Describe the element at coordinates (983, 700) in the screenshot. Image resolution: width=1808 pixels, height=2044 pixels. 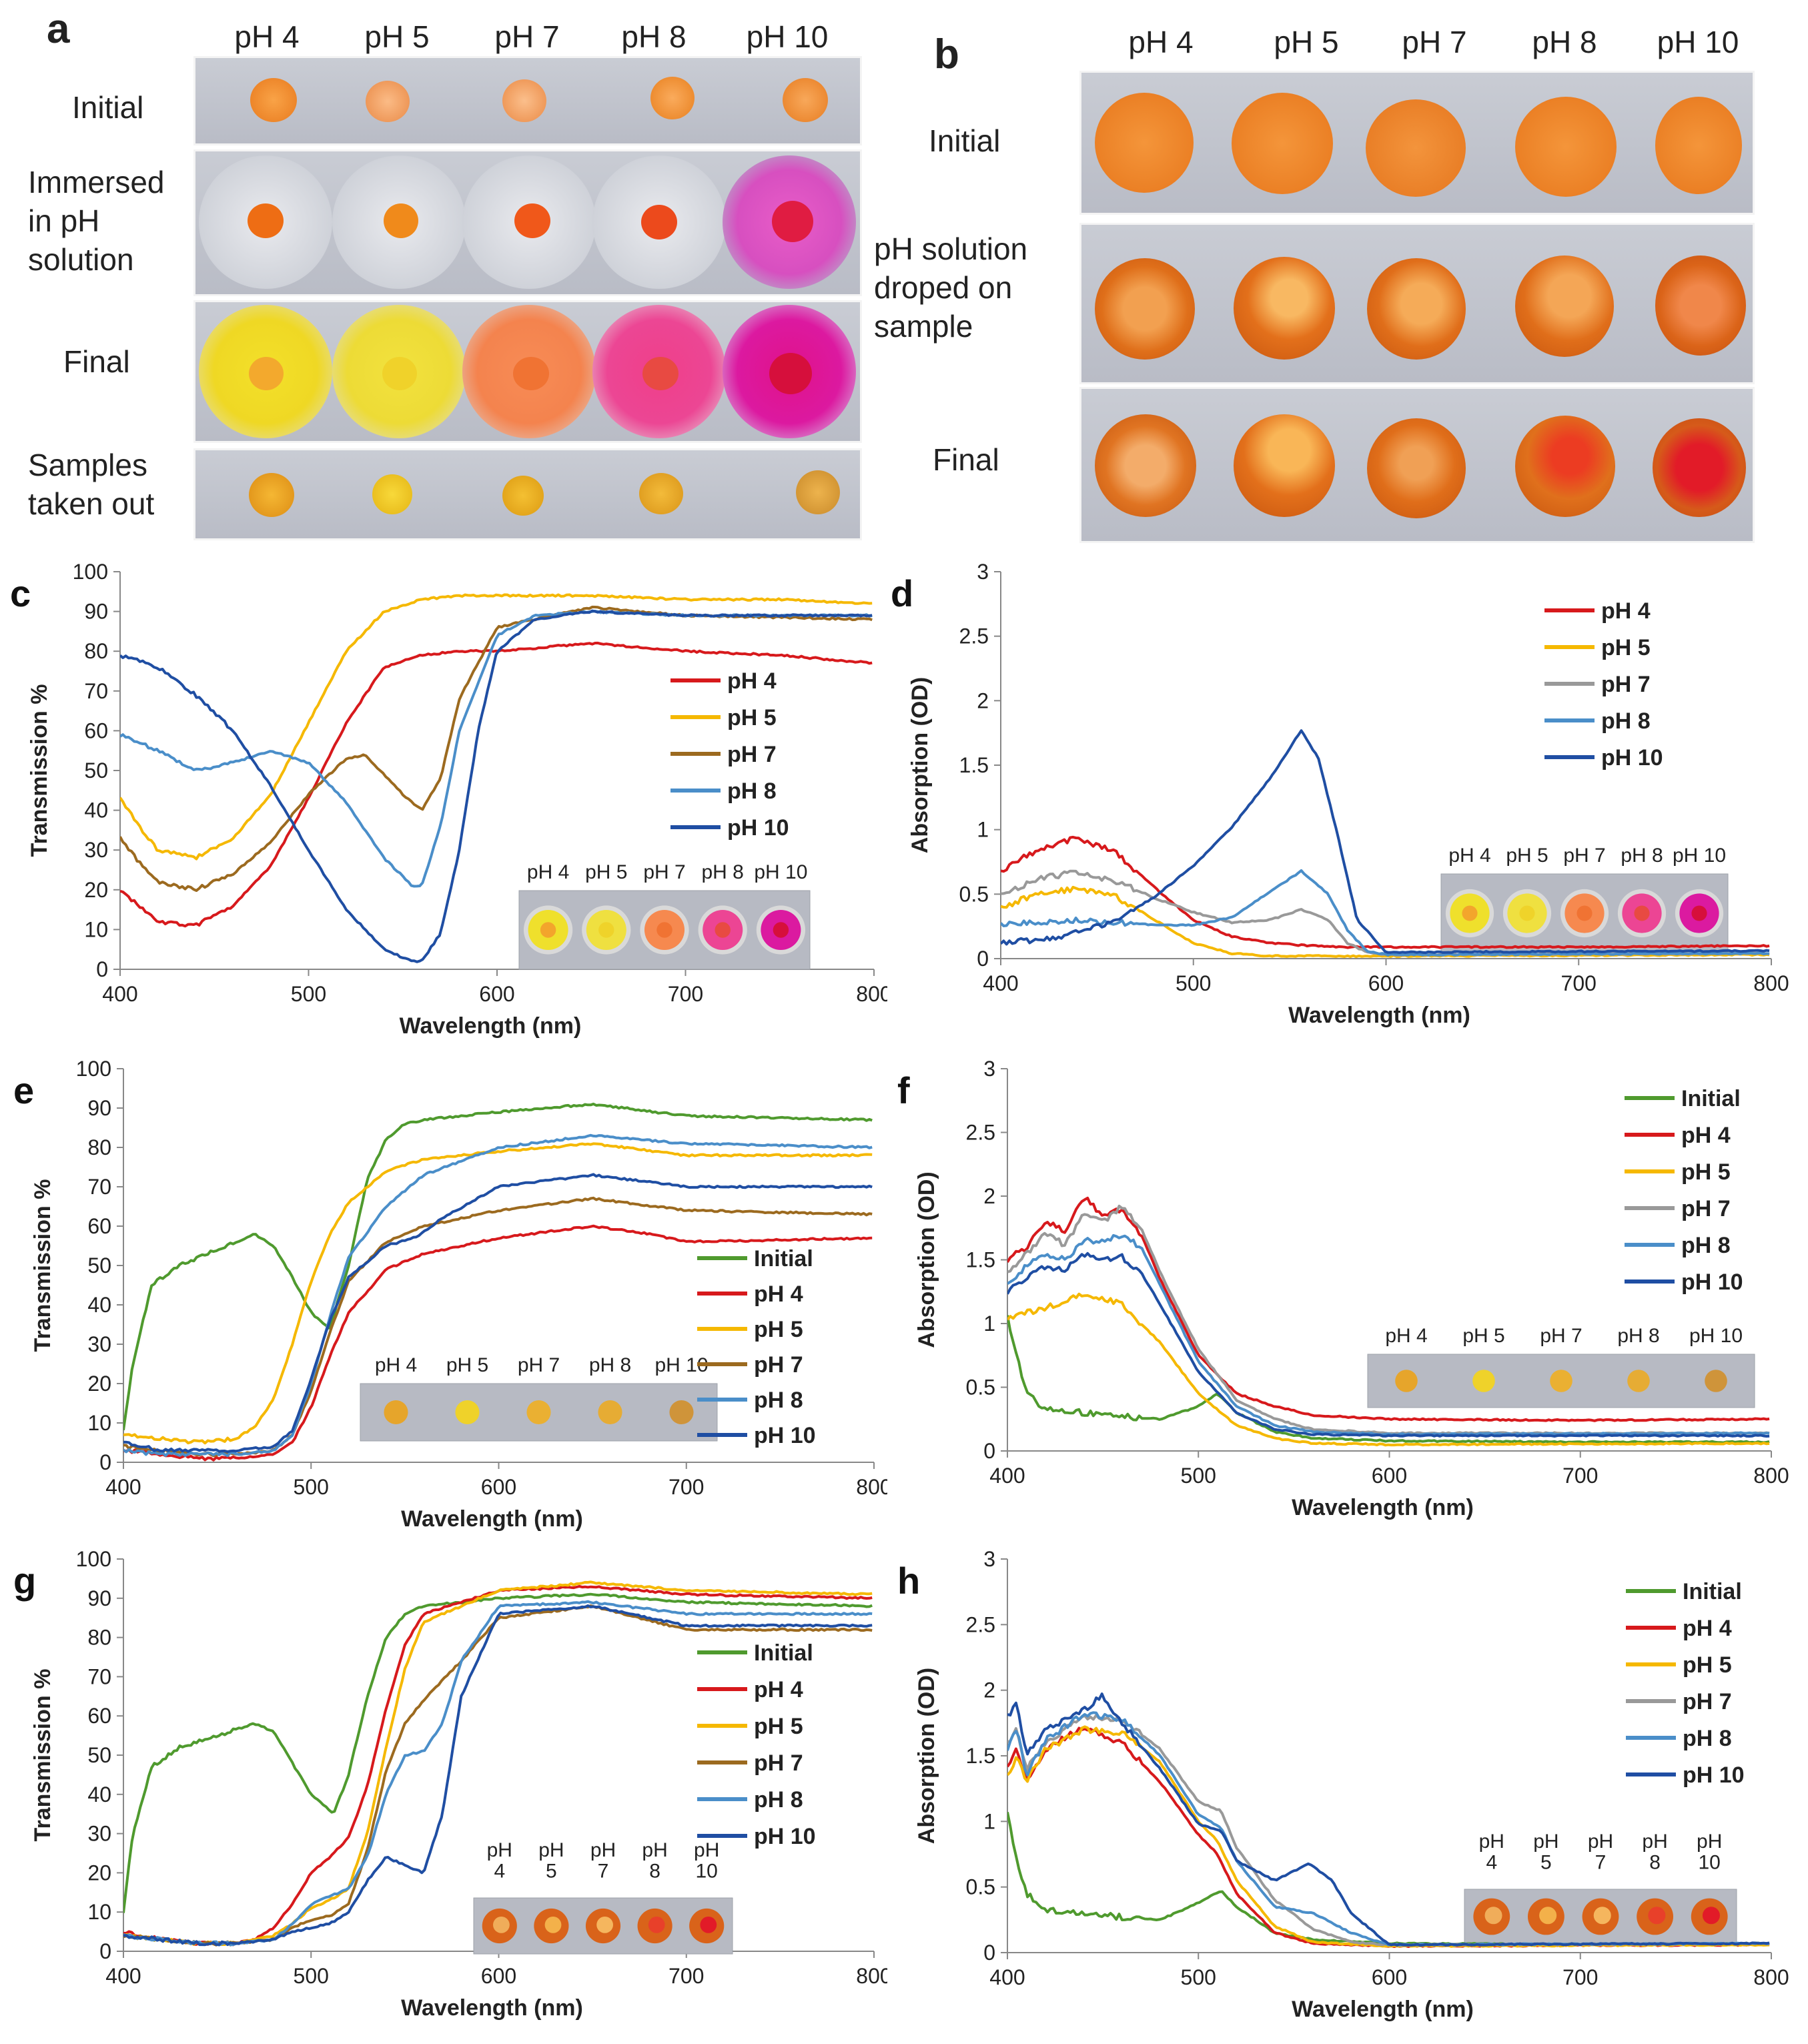
I see `y-tick-label: 2` at that location.